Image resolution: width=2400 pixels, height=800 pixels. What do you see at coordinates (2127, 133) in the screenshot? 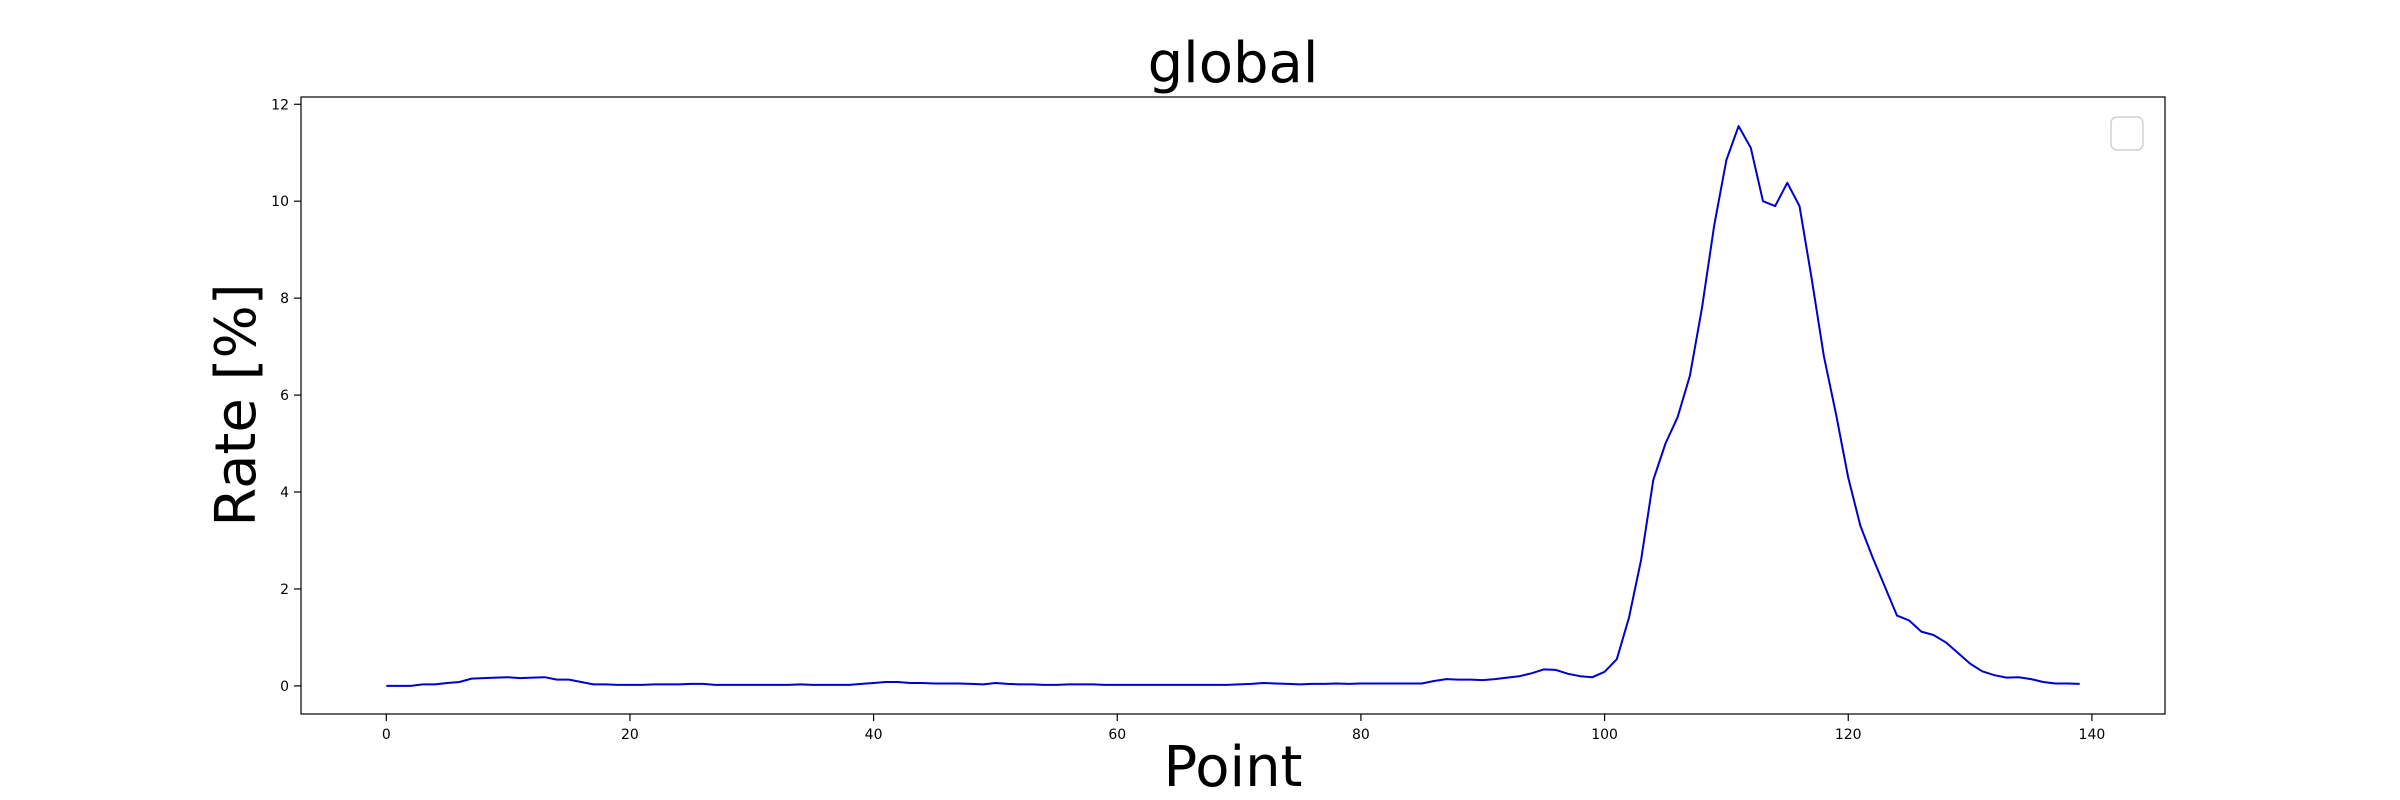
I see `legend-box` at bounding box center [2127, 133].